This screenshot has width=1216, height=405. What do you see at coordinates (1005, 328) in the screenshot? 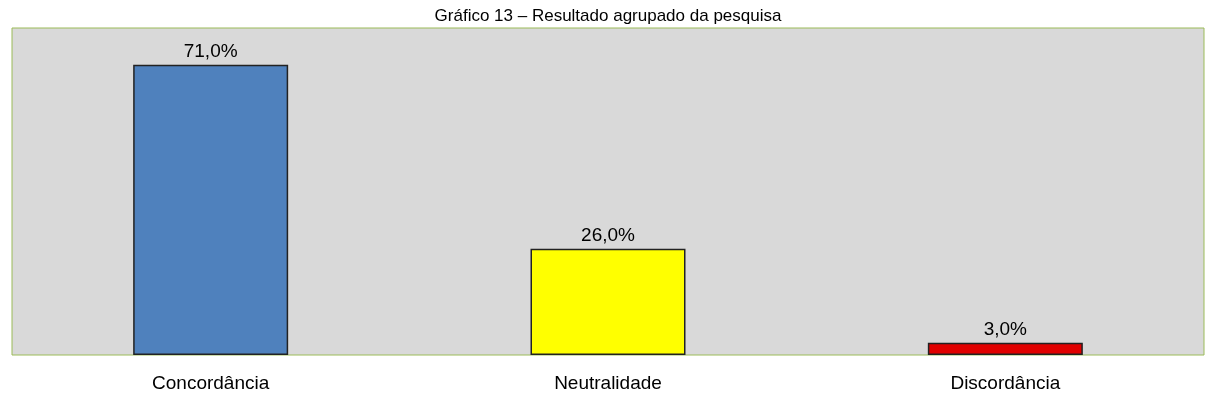
I see `data-label: 3,0%` at bounding box center [1005, 328].